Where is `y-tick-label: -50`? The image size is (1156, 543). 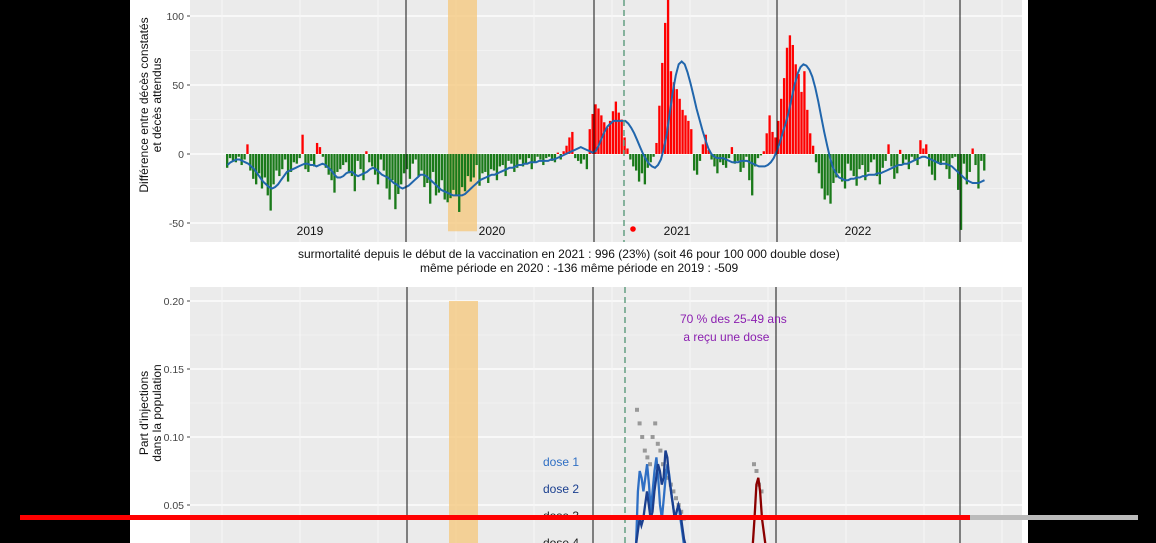 y-tick-label: -50 is located at coordinates (176, 224).